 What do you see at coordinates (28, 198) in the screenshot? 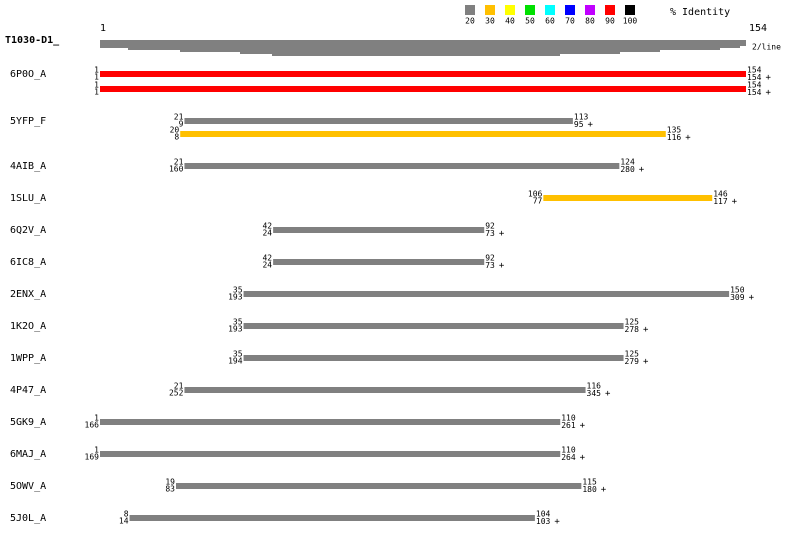
I see `hit-name: 1SLU_A` at bounding box center [28, 198].